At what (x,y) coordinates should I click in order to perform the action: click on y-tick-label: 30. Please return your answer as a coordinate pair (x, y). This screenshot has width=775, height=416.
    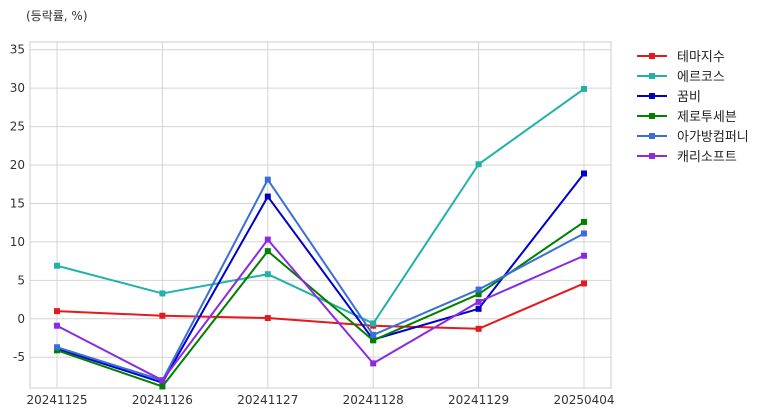
    Looking at the image, I should click on (17, 88).